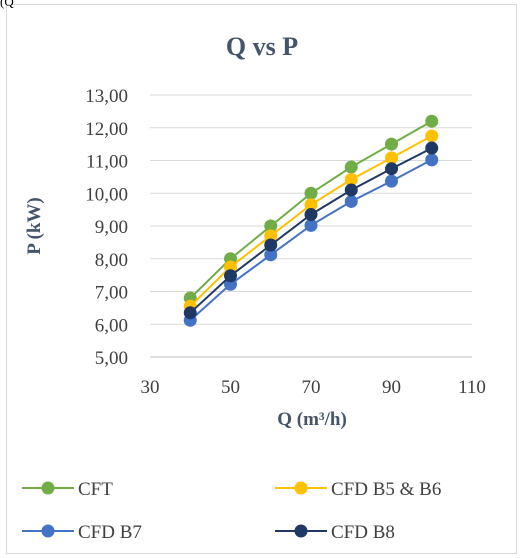  I want to click on chart-title: Q vs P, so click(262, 46).